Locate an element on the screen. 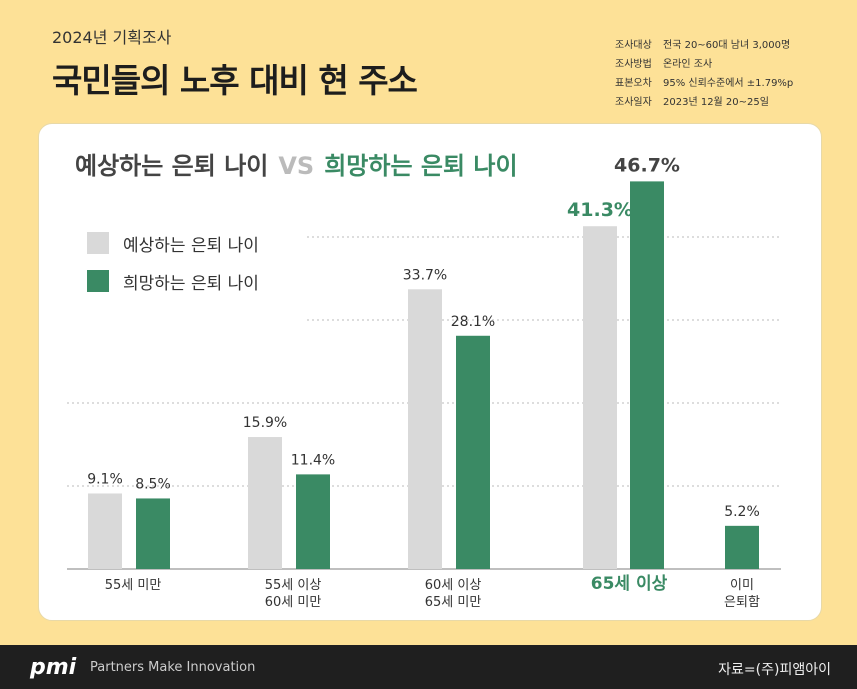 This screenshot has height=689, width=857. data-label: 15.9% is located at coordinates (265, 423).